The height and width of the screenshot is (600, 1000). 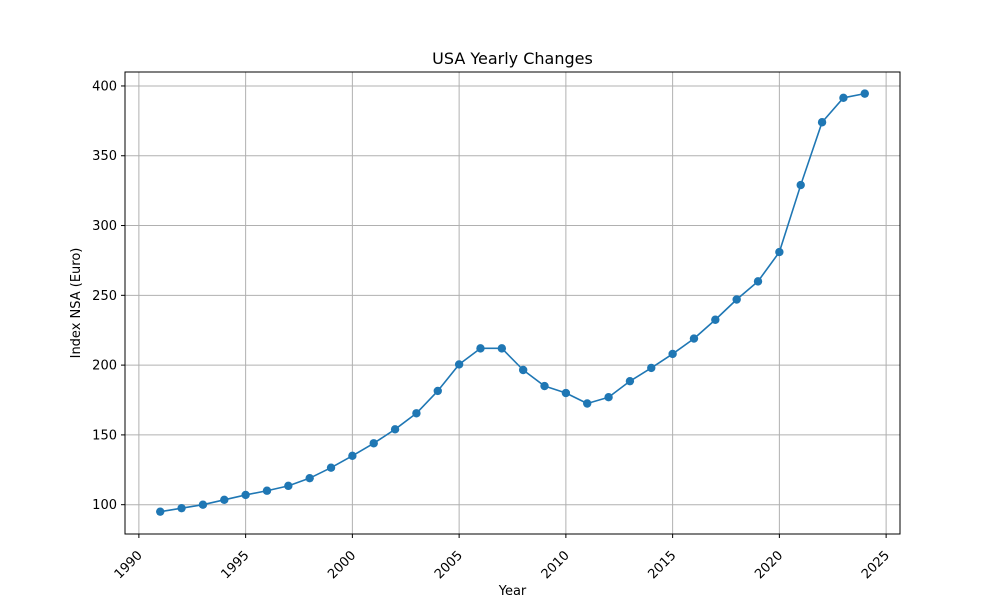 I want to click on x-axis-label: Year, so click(x=512, y=591).